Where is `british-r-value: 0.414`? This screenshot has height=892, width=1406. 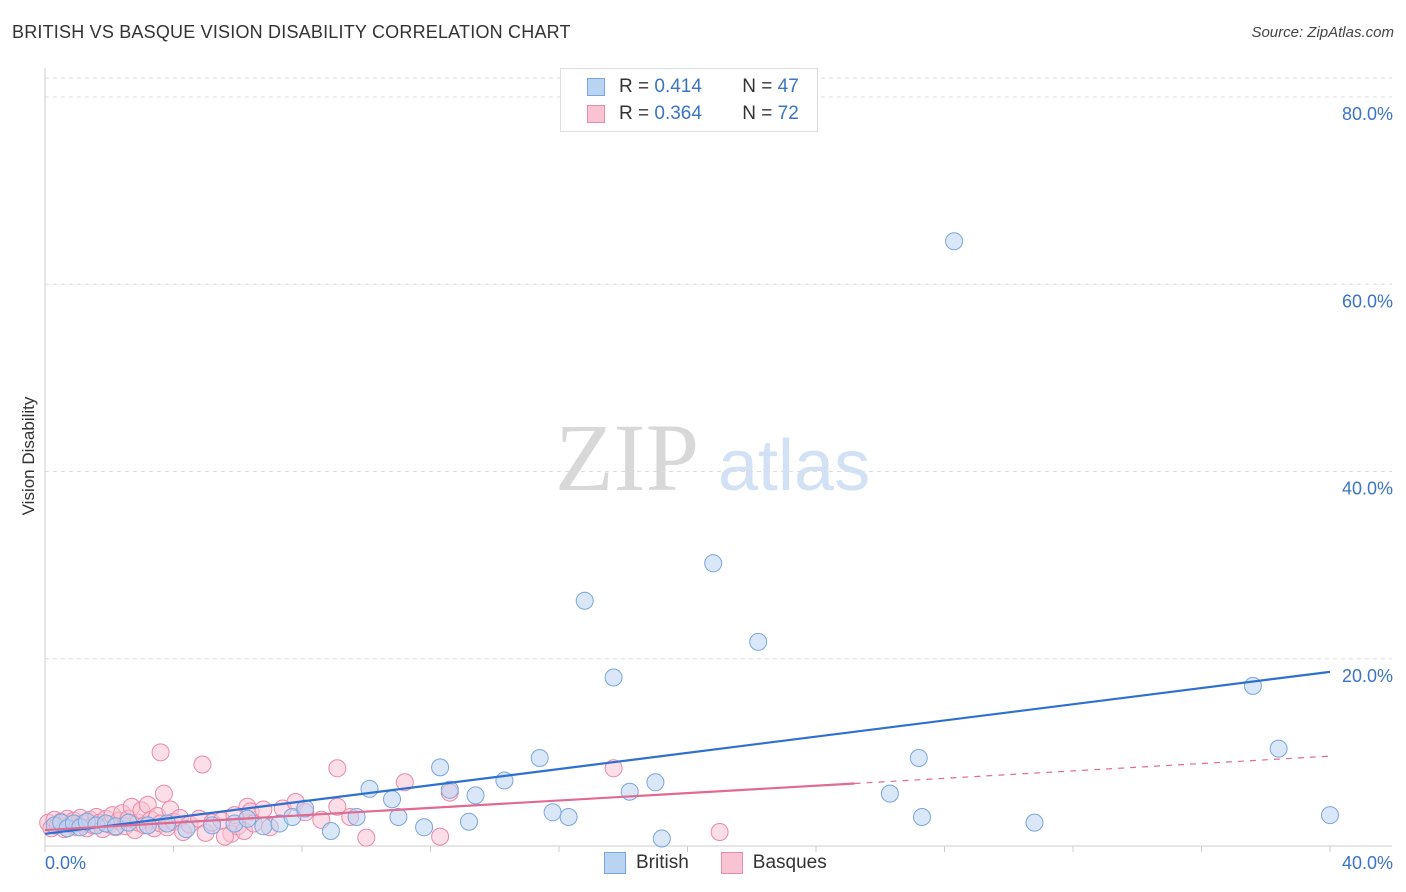 british-r-value: 0.414 is located at coordinates (678, 86).